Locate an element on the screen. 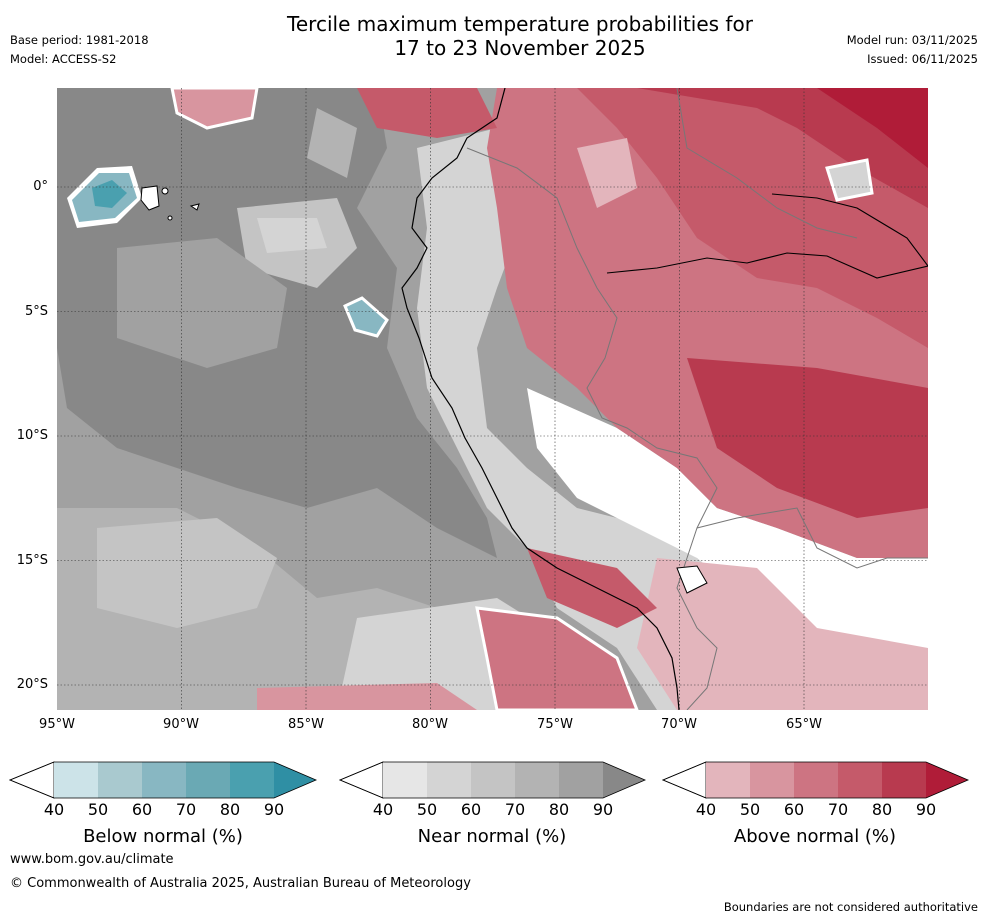  above-normal-80-amazon is located at coordinates (807, 438).